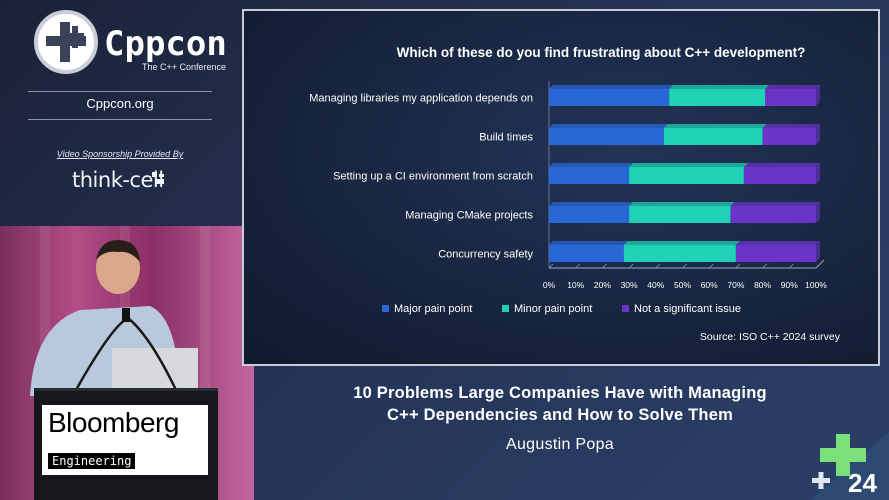 The width and height of the screenshot is (889, 500). What do you see at coordinates (549, 285) in the screenshot?
I see `x-tick-label: 0%` at bounding box center [549, 285].